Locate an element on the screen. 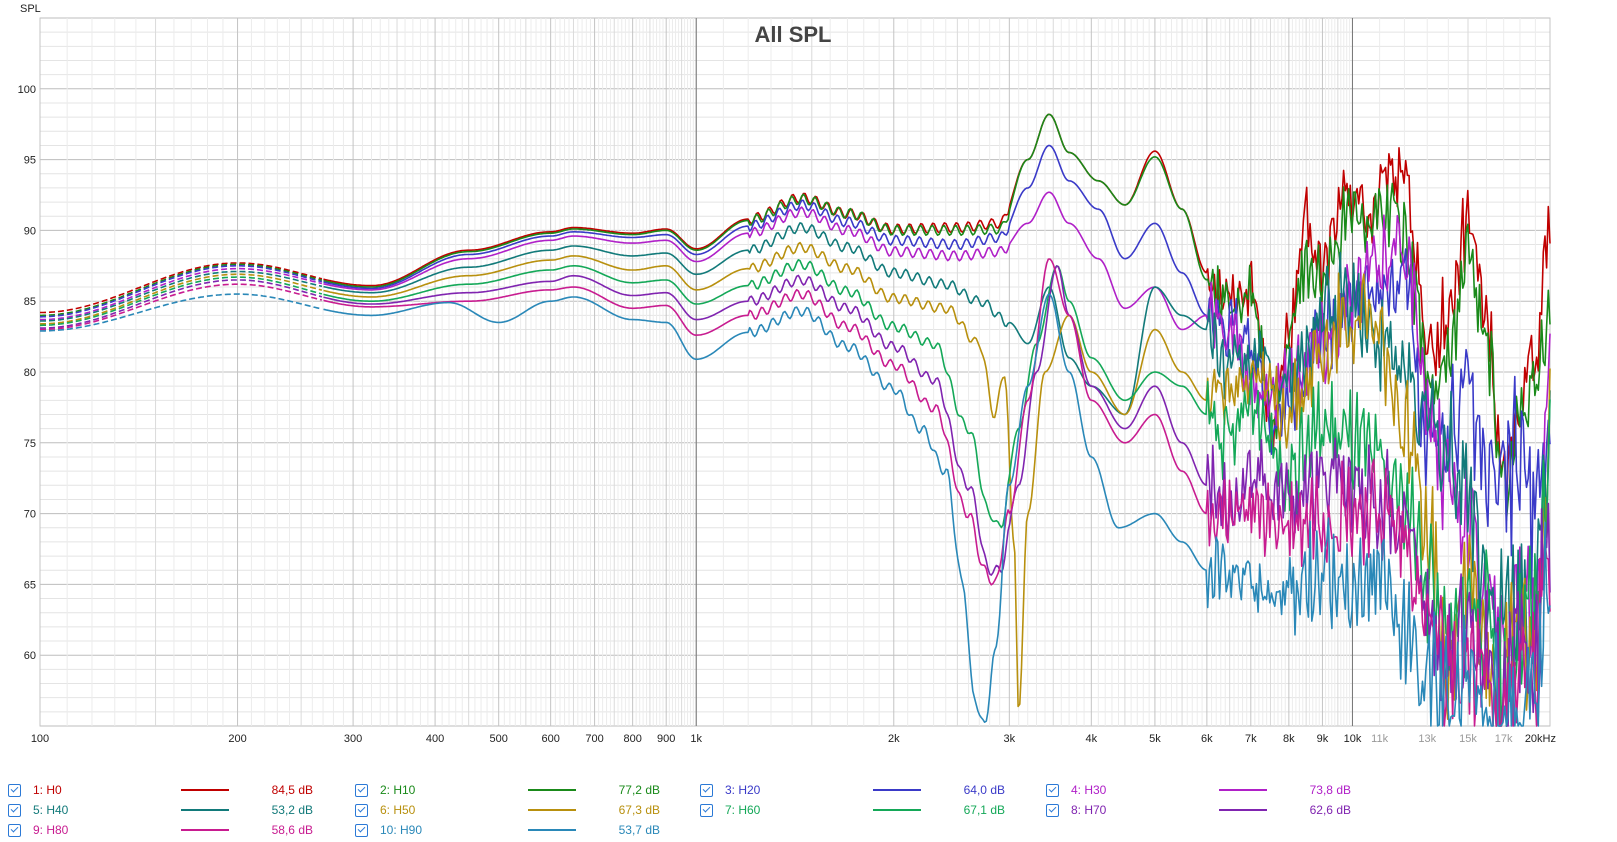 Image resolution: width=1617 pixels, height=842 pixels. y-tick-label: 60 is located at coordinates (30, 656).